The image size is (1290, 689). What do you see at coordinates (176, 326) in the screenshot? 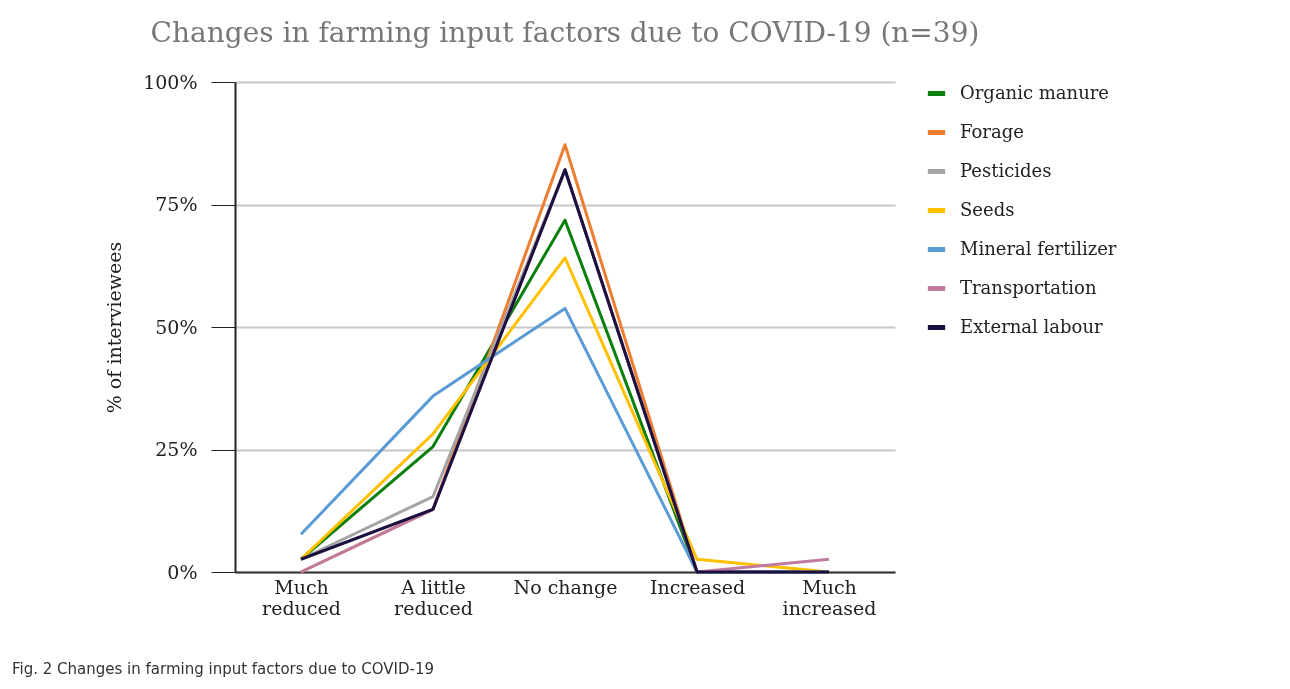
I see `y-tick-label: 50%` at bounding box center [176, 326].